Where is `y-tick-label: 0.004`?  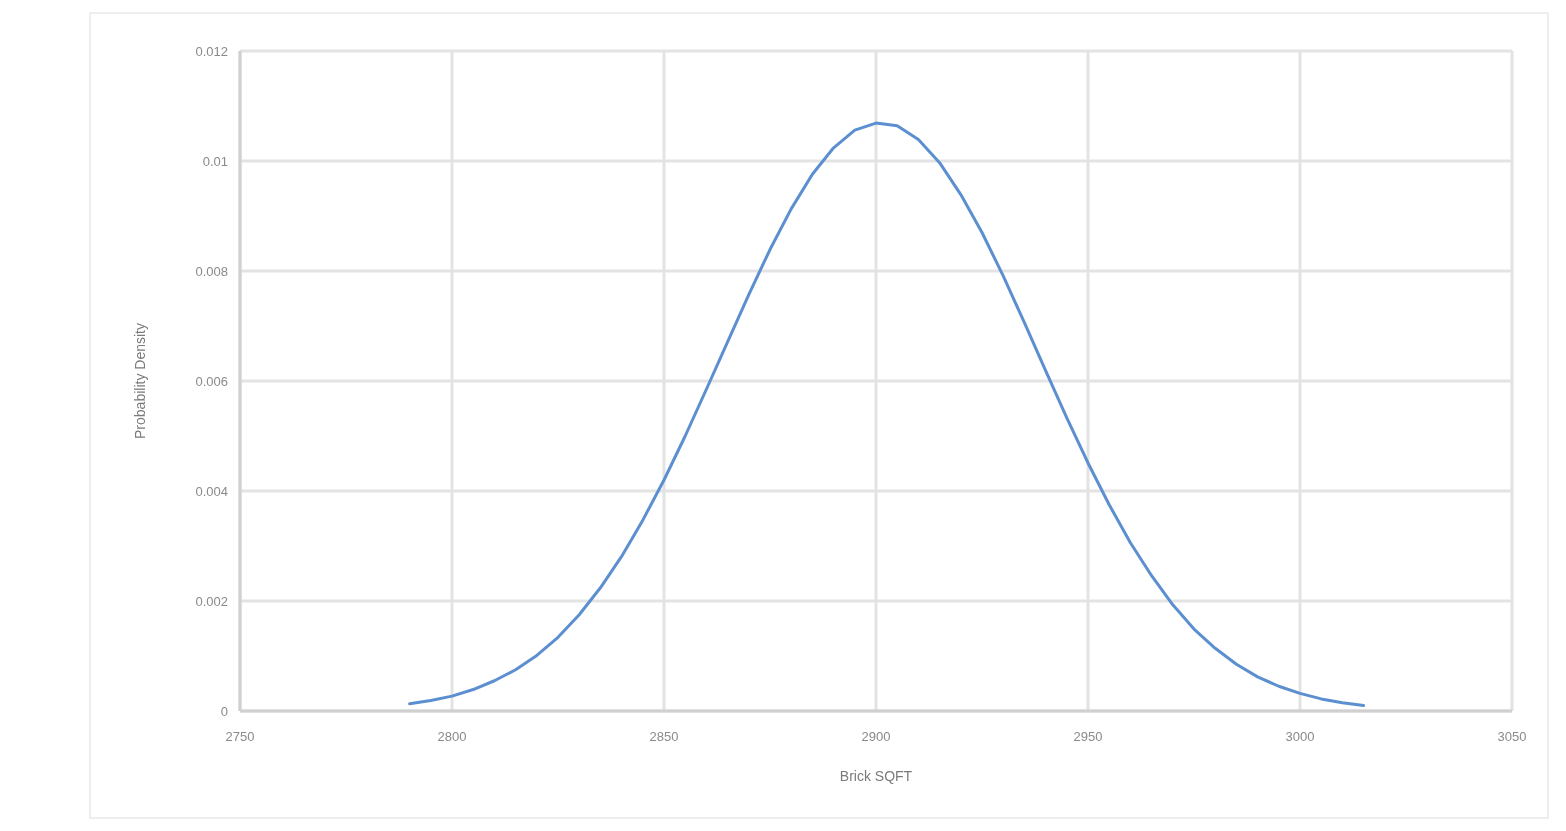 y-tick-label: 0.004 is located at coordinates (211, 491).